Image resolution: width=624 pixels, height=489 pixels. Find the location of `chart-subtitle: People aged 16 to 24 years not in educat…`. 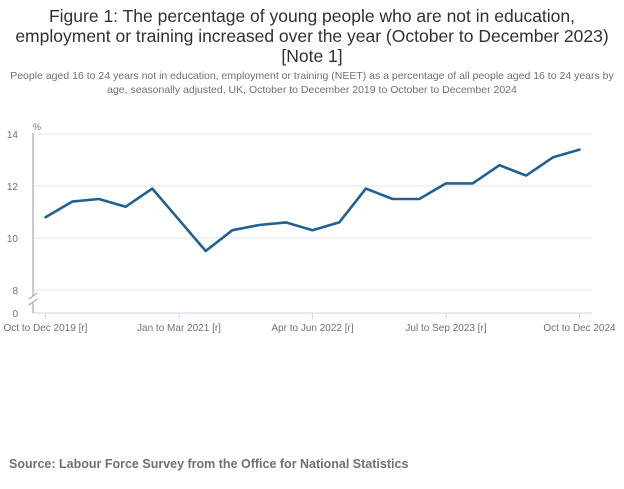

chart-subtitle: People aged 16 to 24 years not in educat… is located at coordinates (312, 83).